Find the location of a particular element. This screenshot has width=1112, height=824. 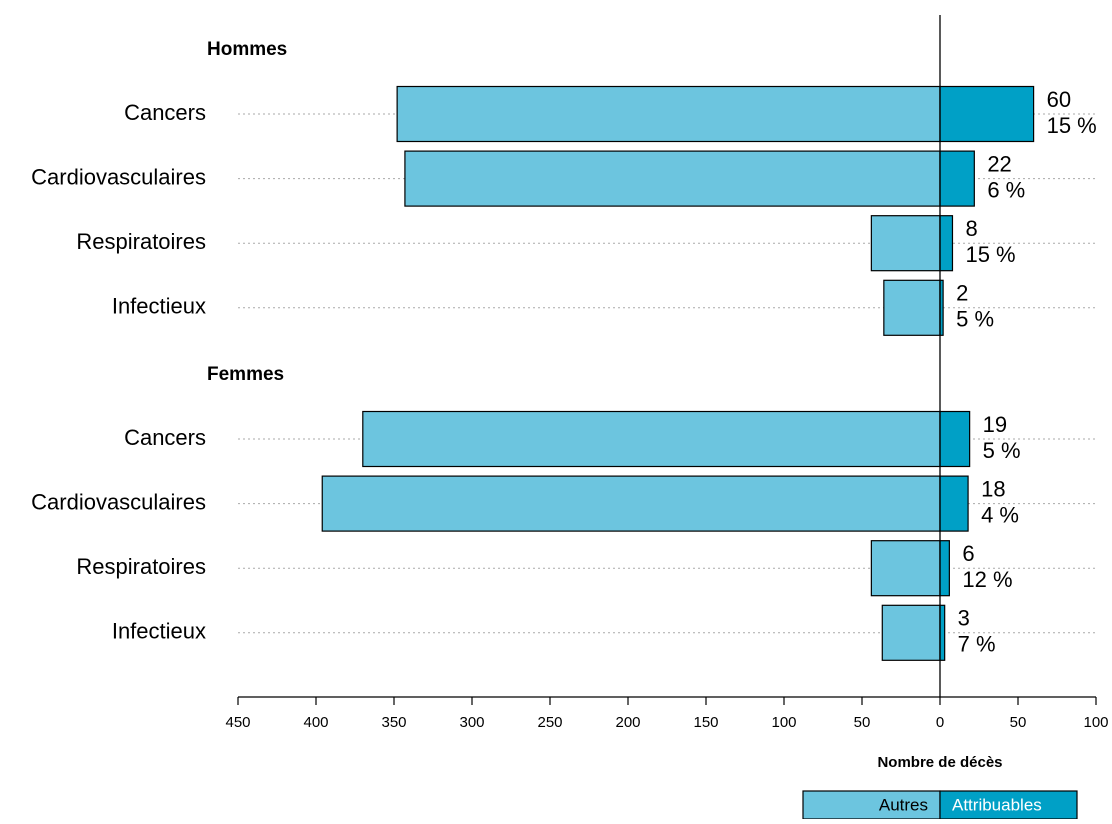

legend-label: Attribuables is located at coordinates (997, 804).